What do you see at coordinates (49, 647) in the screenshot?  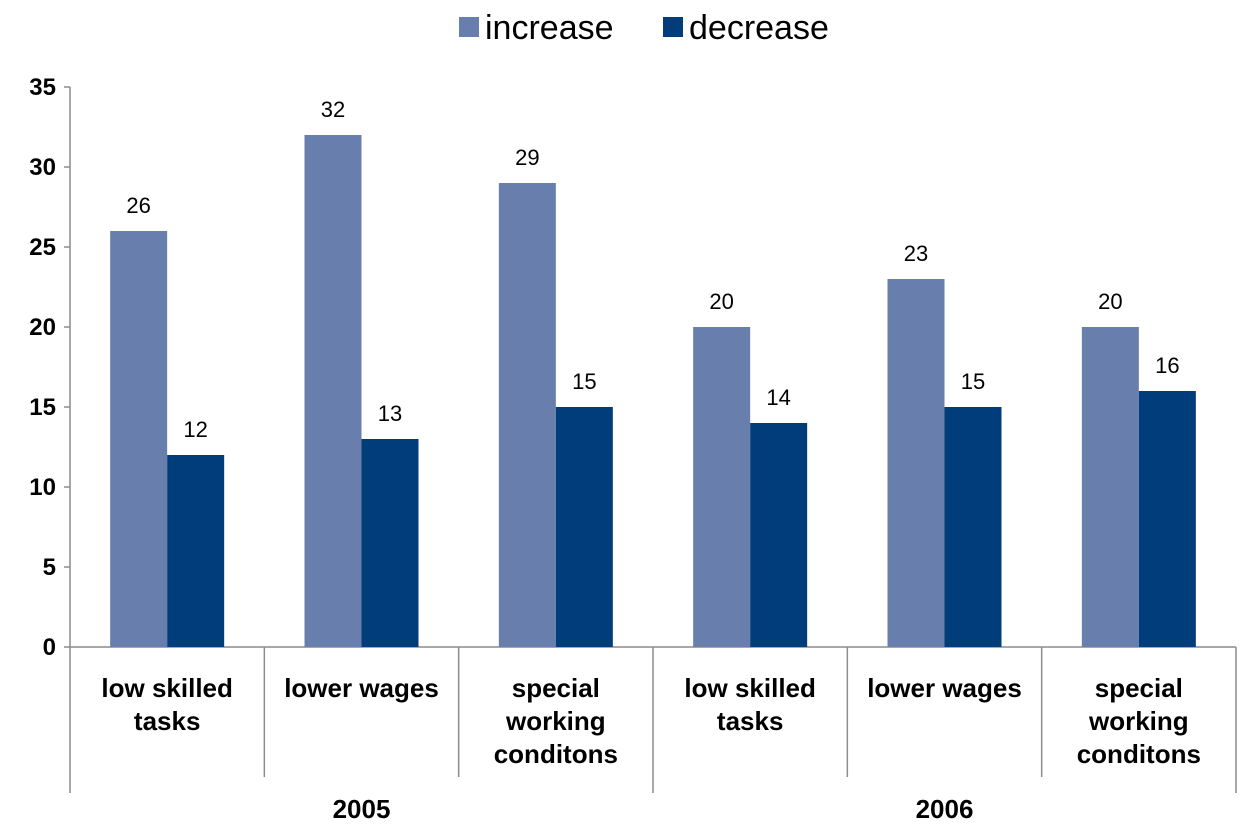 I see `y-tick-label: 0` at bounding box center [49, 647].